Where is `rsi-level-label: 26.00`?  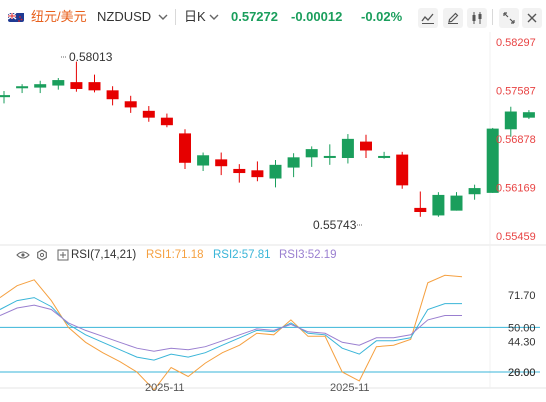
rsi-level-label: 26.00 is located at coordinates (522, 373).